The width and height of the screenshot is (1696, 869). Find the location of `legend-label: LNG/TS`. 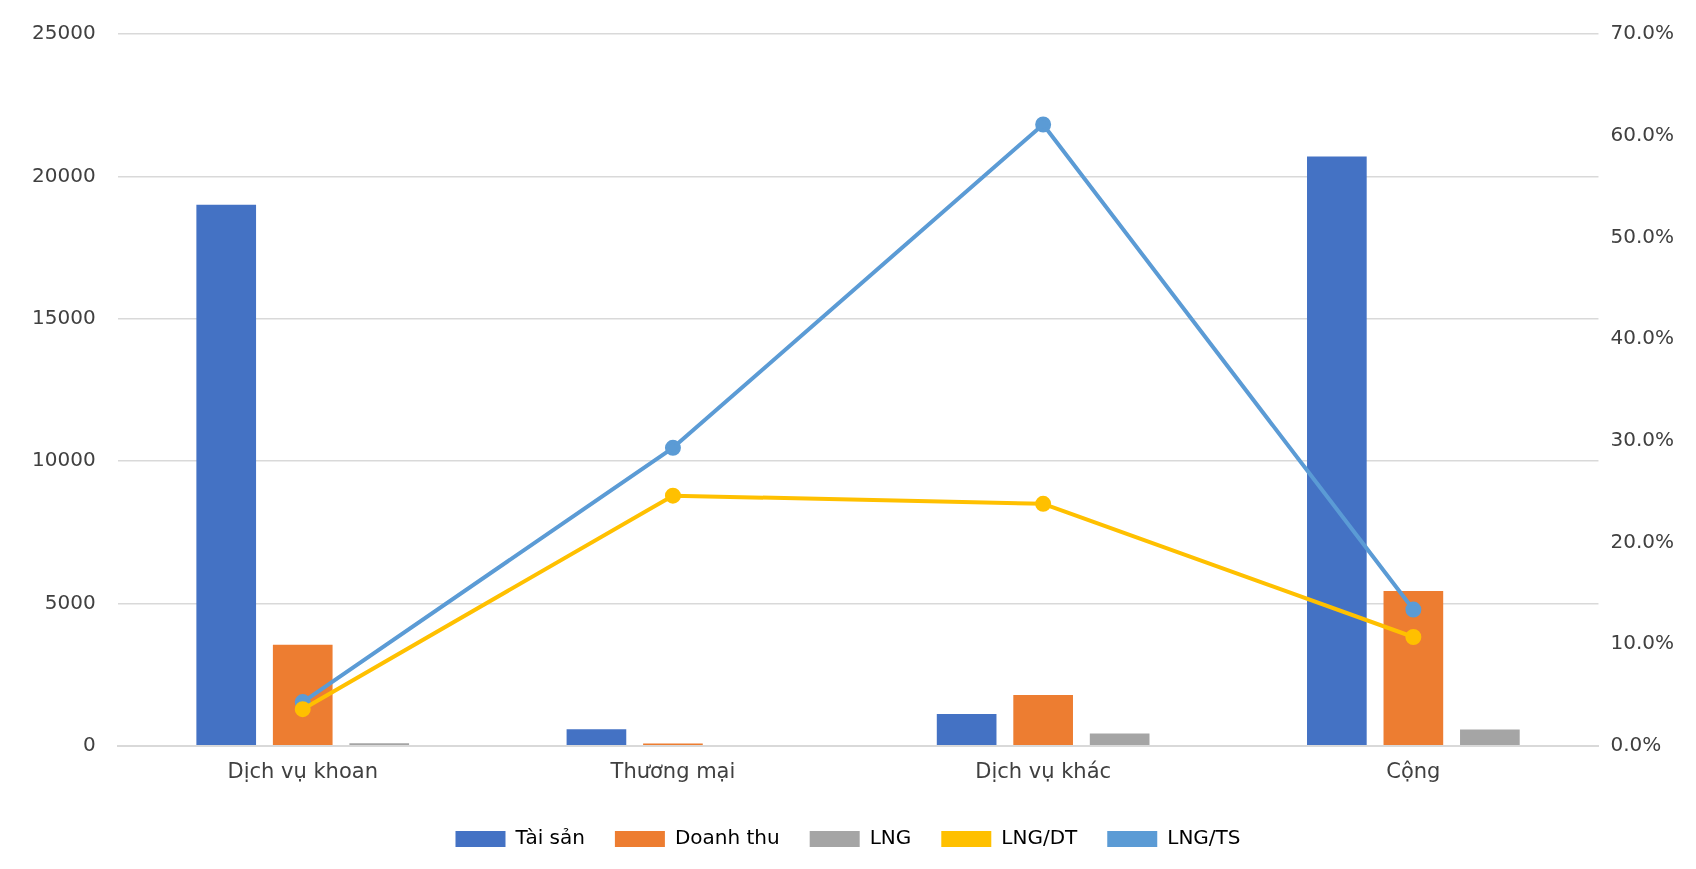

legend-label: LNG/TS is located at coordinates (1204, 837).